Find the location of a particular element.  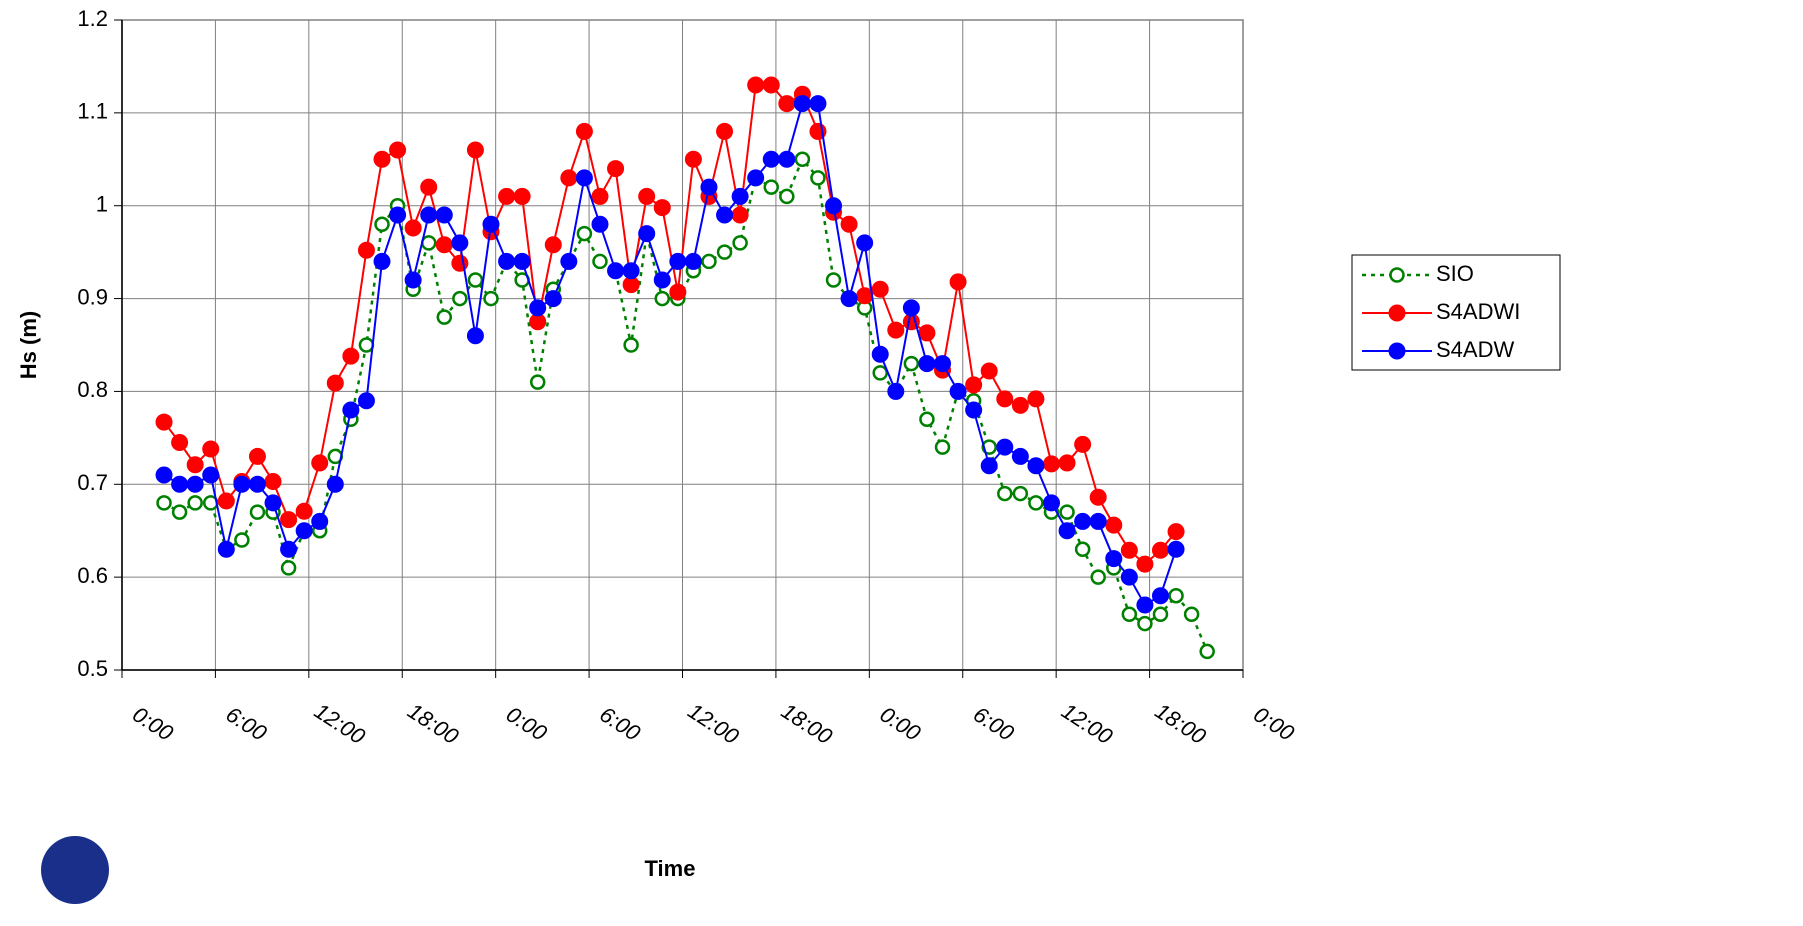

y-tick-label: 0.9 is located at coordinates (92, 296).